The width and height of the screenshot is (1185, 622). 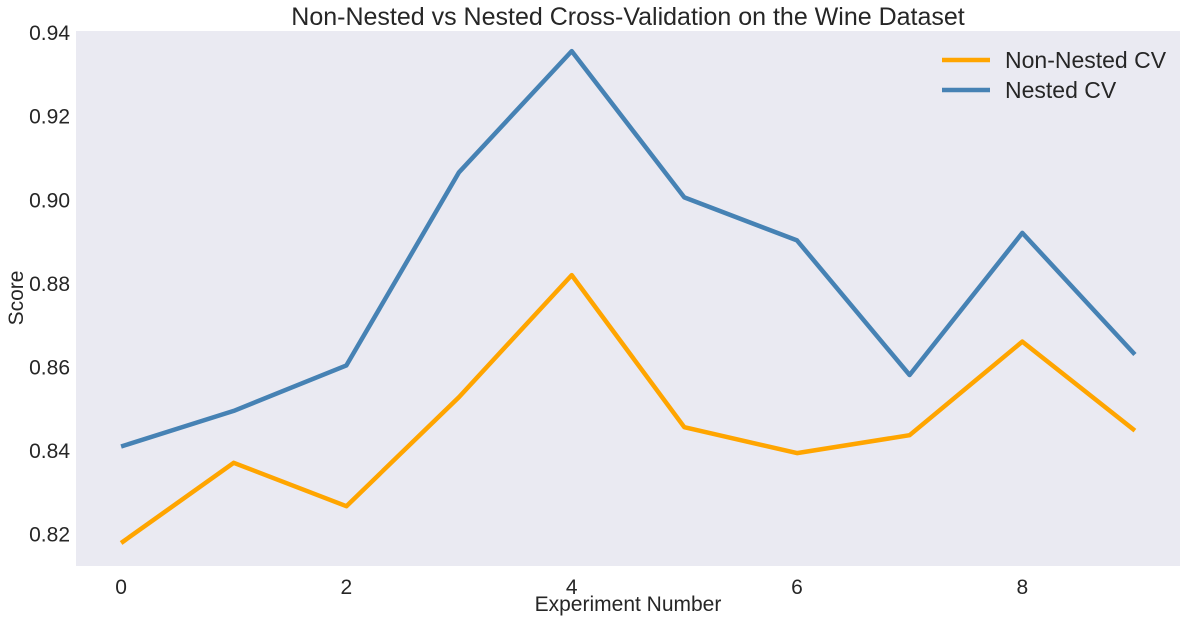 I want to click on legend-label-1: Non-Nested CV, so click(x=1086, y=60).